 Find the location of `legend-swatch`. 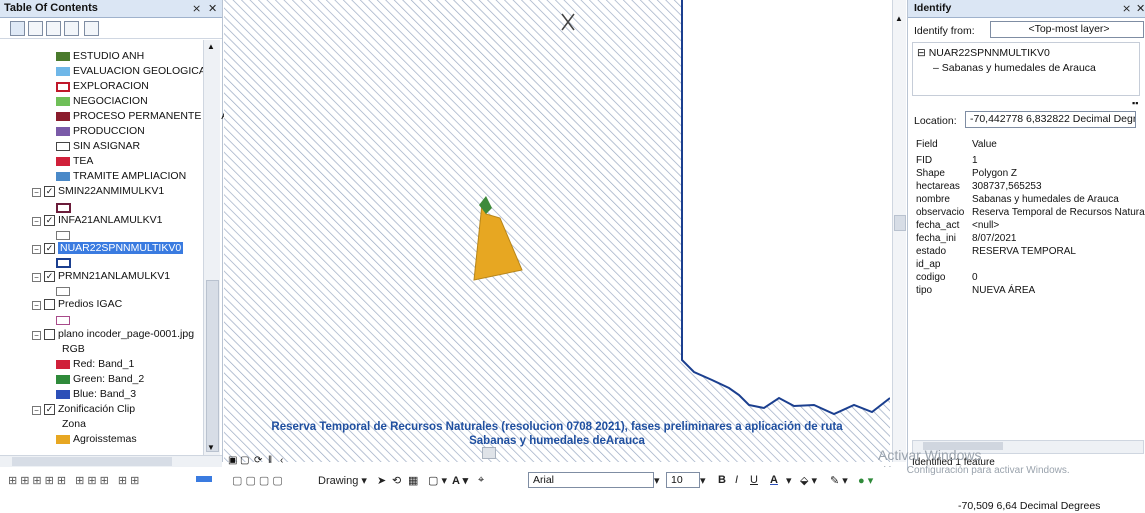

legend-swatch is located at coordinates (63, 439).